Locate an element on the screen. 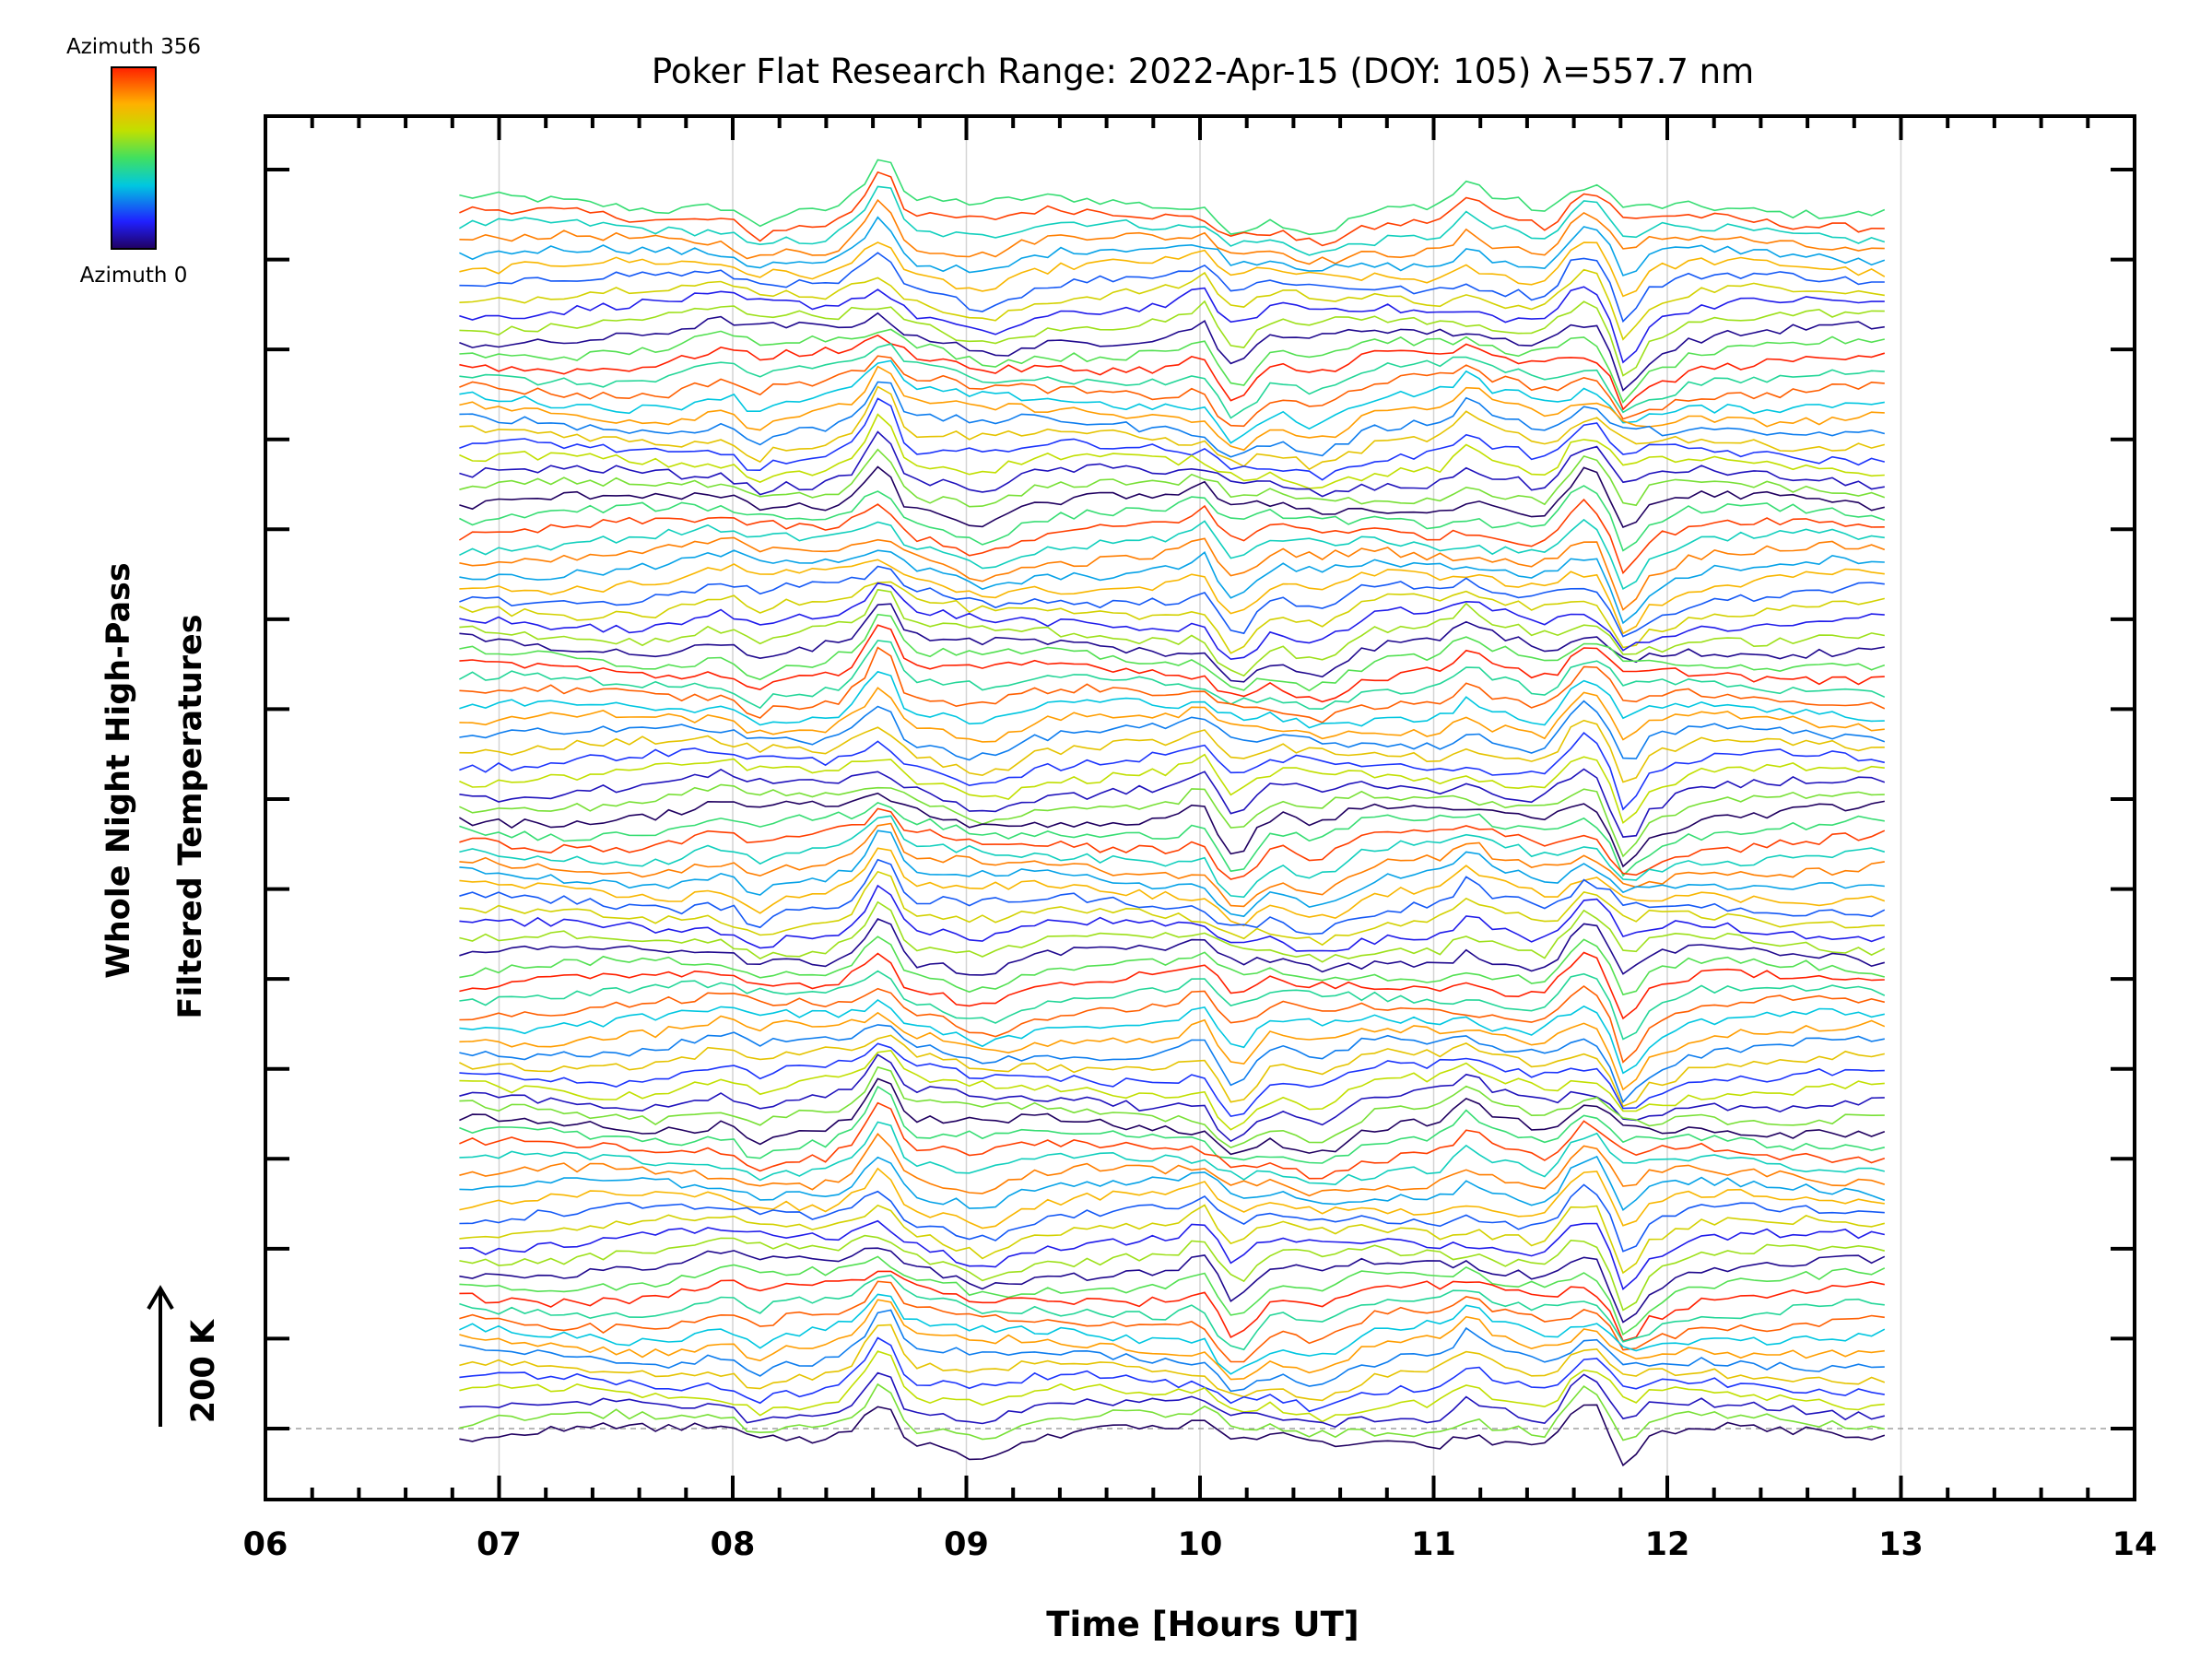 The width and height of the screenshot is (2212, 1659). x-tick-label: 06 is located at coordinates (265, 1544).